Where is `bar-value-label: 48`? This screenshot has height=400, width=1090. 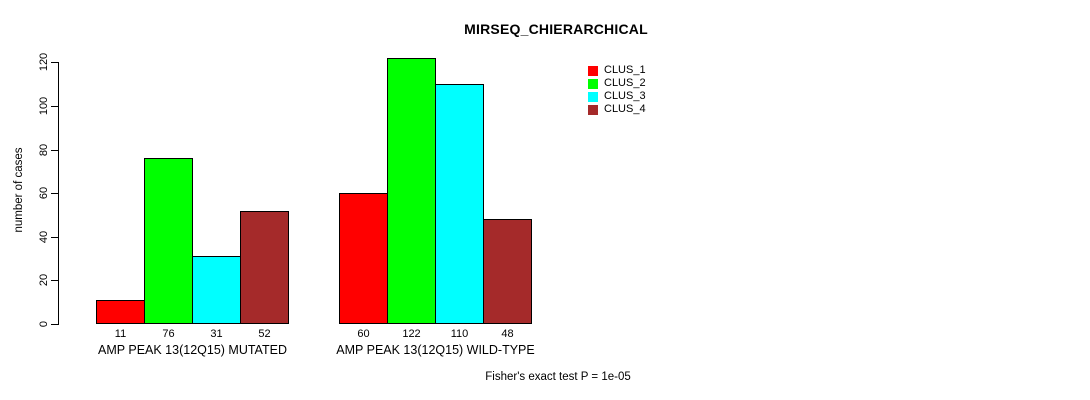
bar-value-label: 48 is located at coordinates (507, 334).